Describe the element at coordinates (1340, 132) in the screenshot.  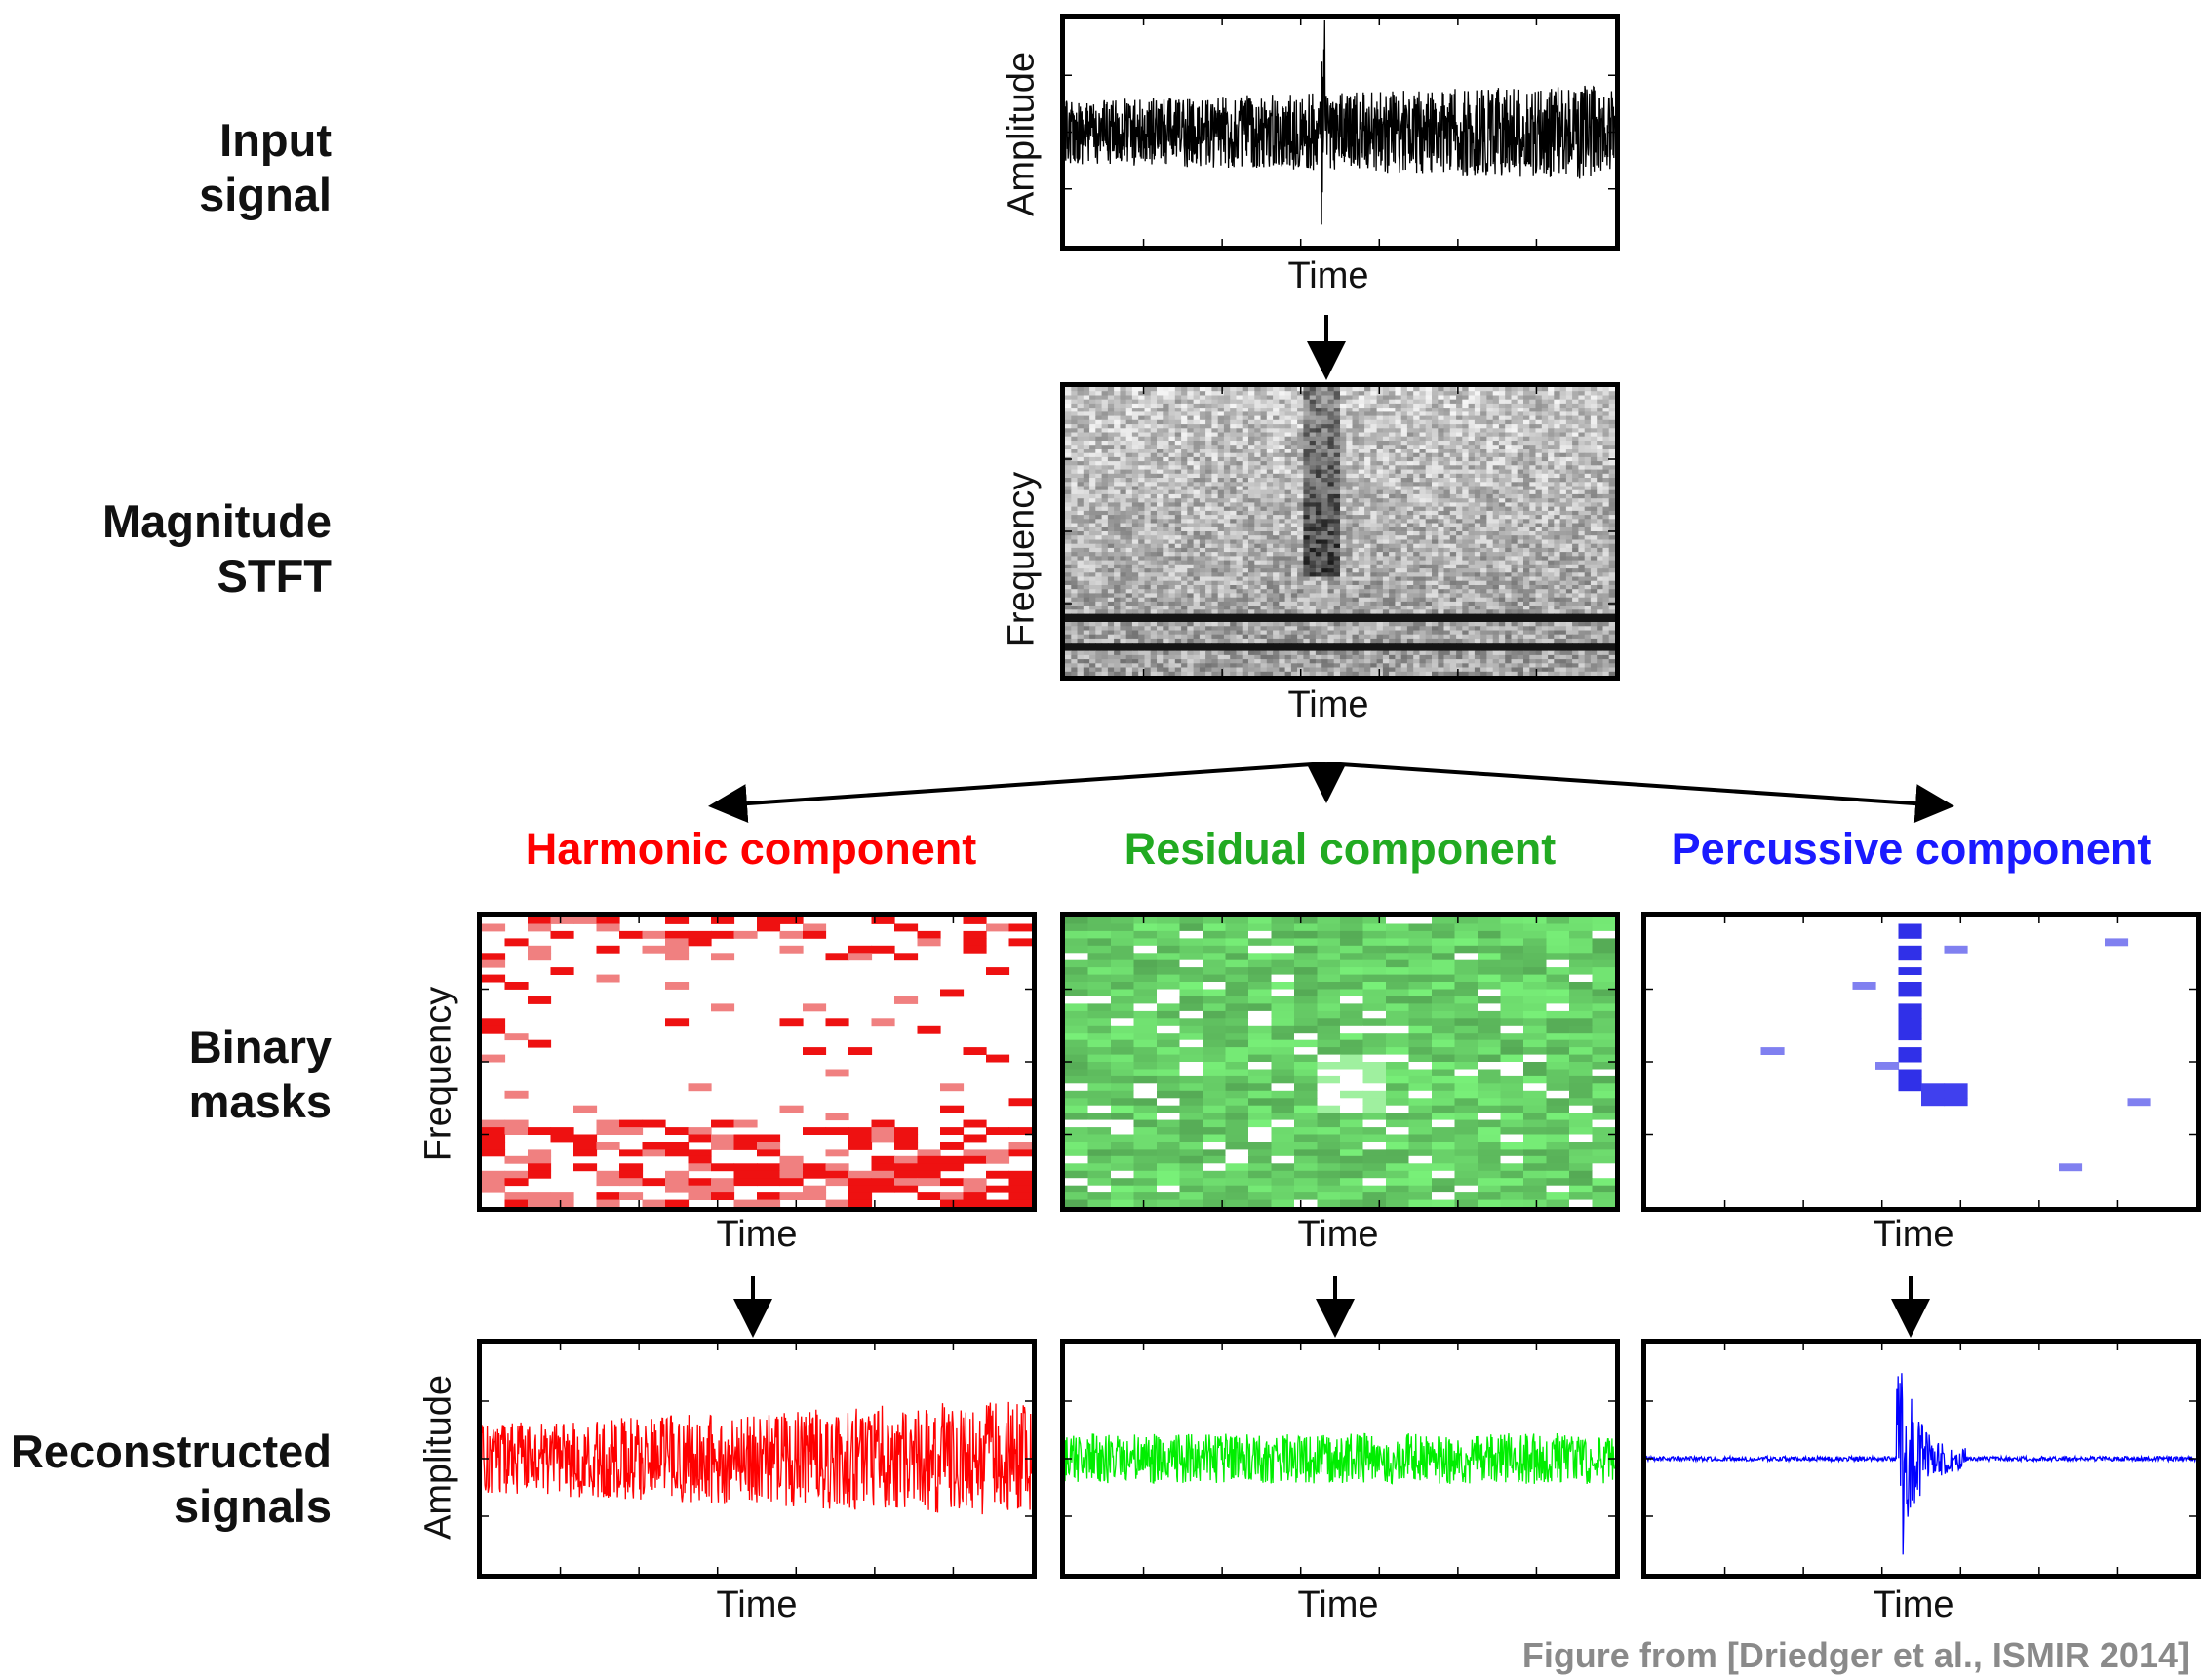
I see `input-signal-waveform-panel` at that location.